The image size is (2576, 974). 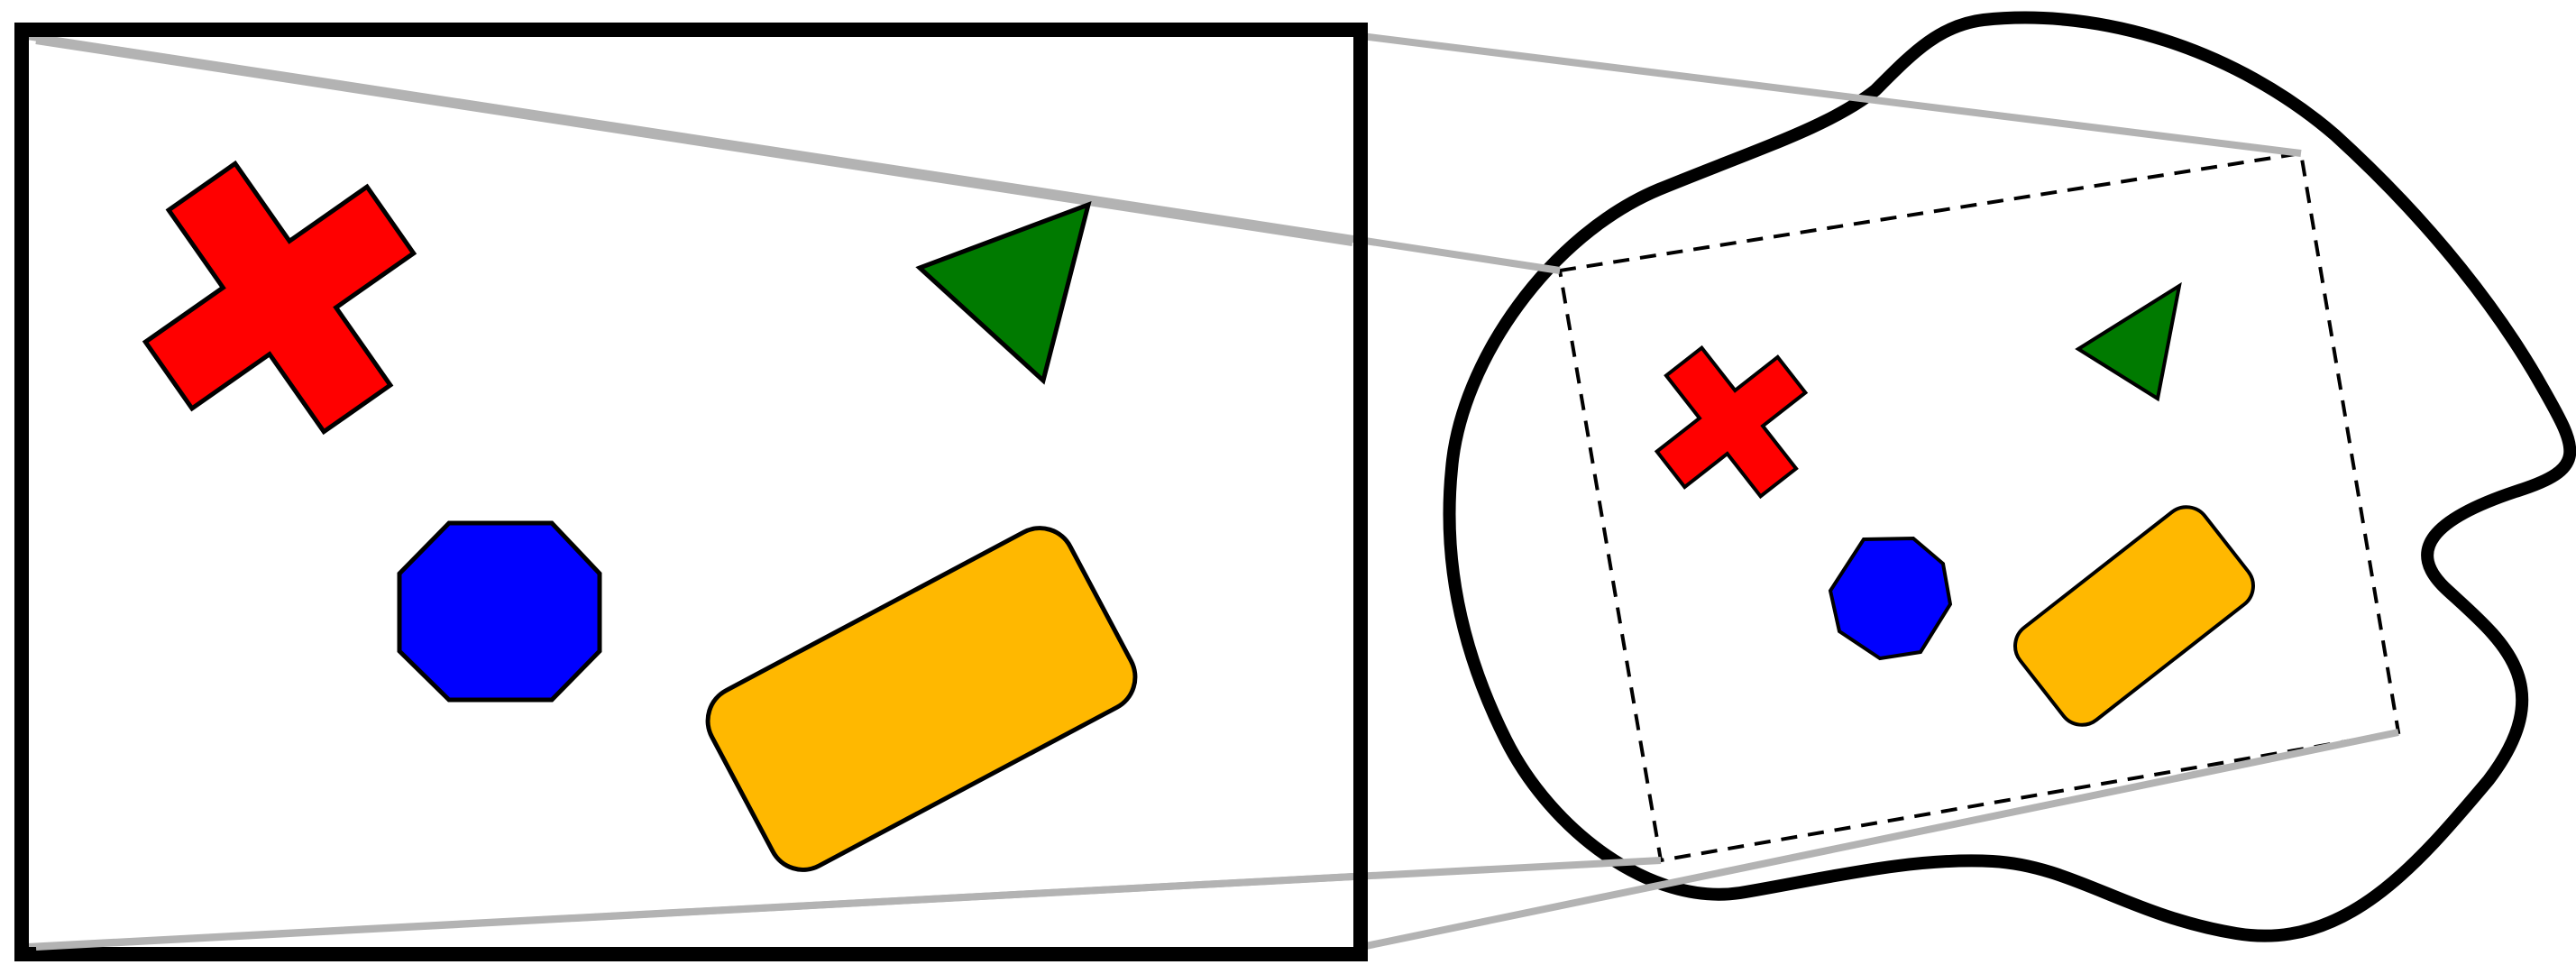 I want to click on connector-inner-top, so click(x=694, y=142).